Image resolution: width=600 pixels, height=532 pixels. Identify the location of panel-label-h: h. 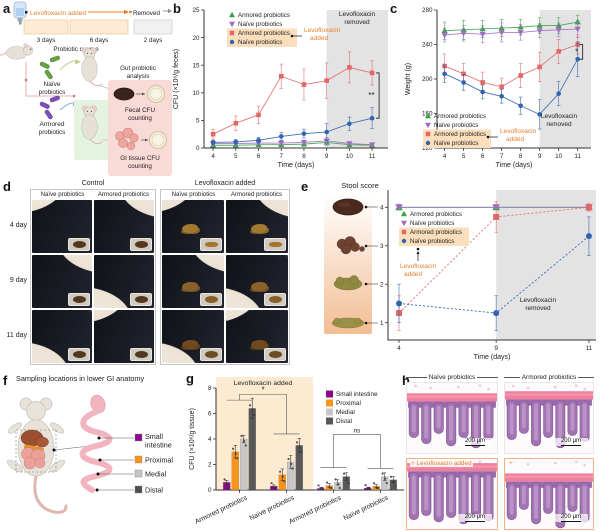
(406, 380).